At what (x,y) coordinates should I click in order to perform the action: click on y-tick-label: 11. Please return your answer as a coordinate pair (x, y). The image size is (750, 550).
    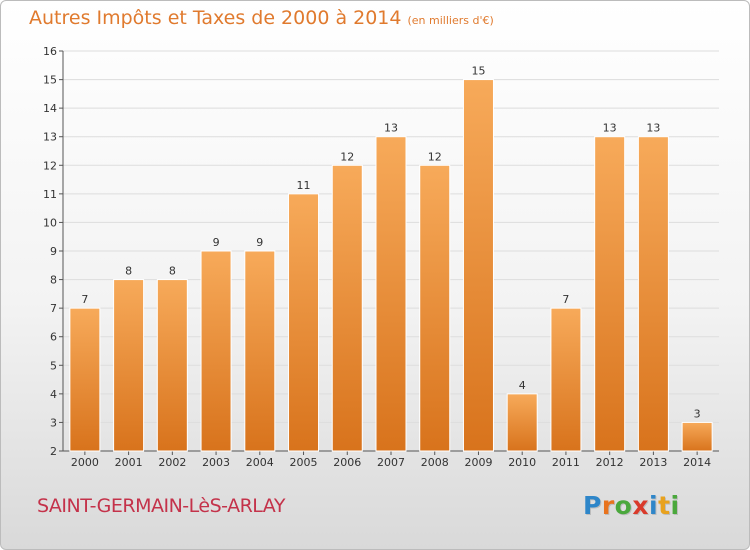
    Looking at the image, I should click on (50, 194).